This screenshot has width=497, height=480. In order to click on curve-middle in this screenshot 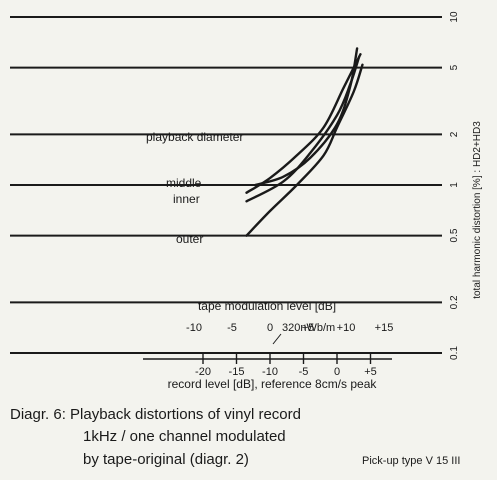, I will do `click(303, 129)`.